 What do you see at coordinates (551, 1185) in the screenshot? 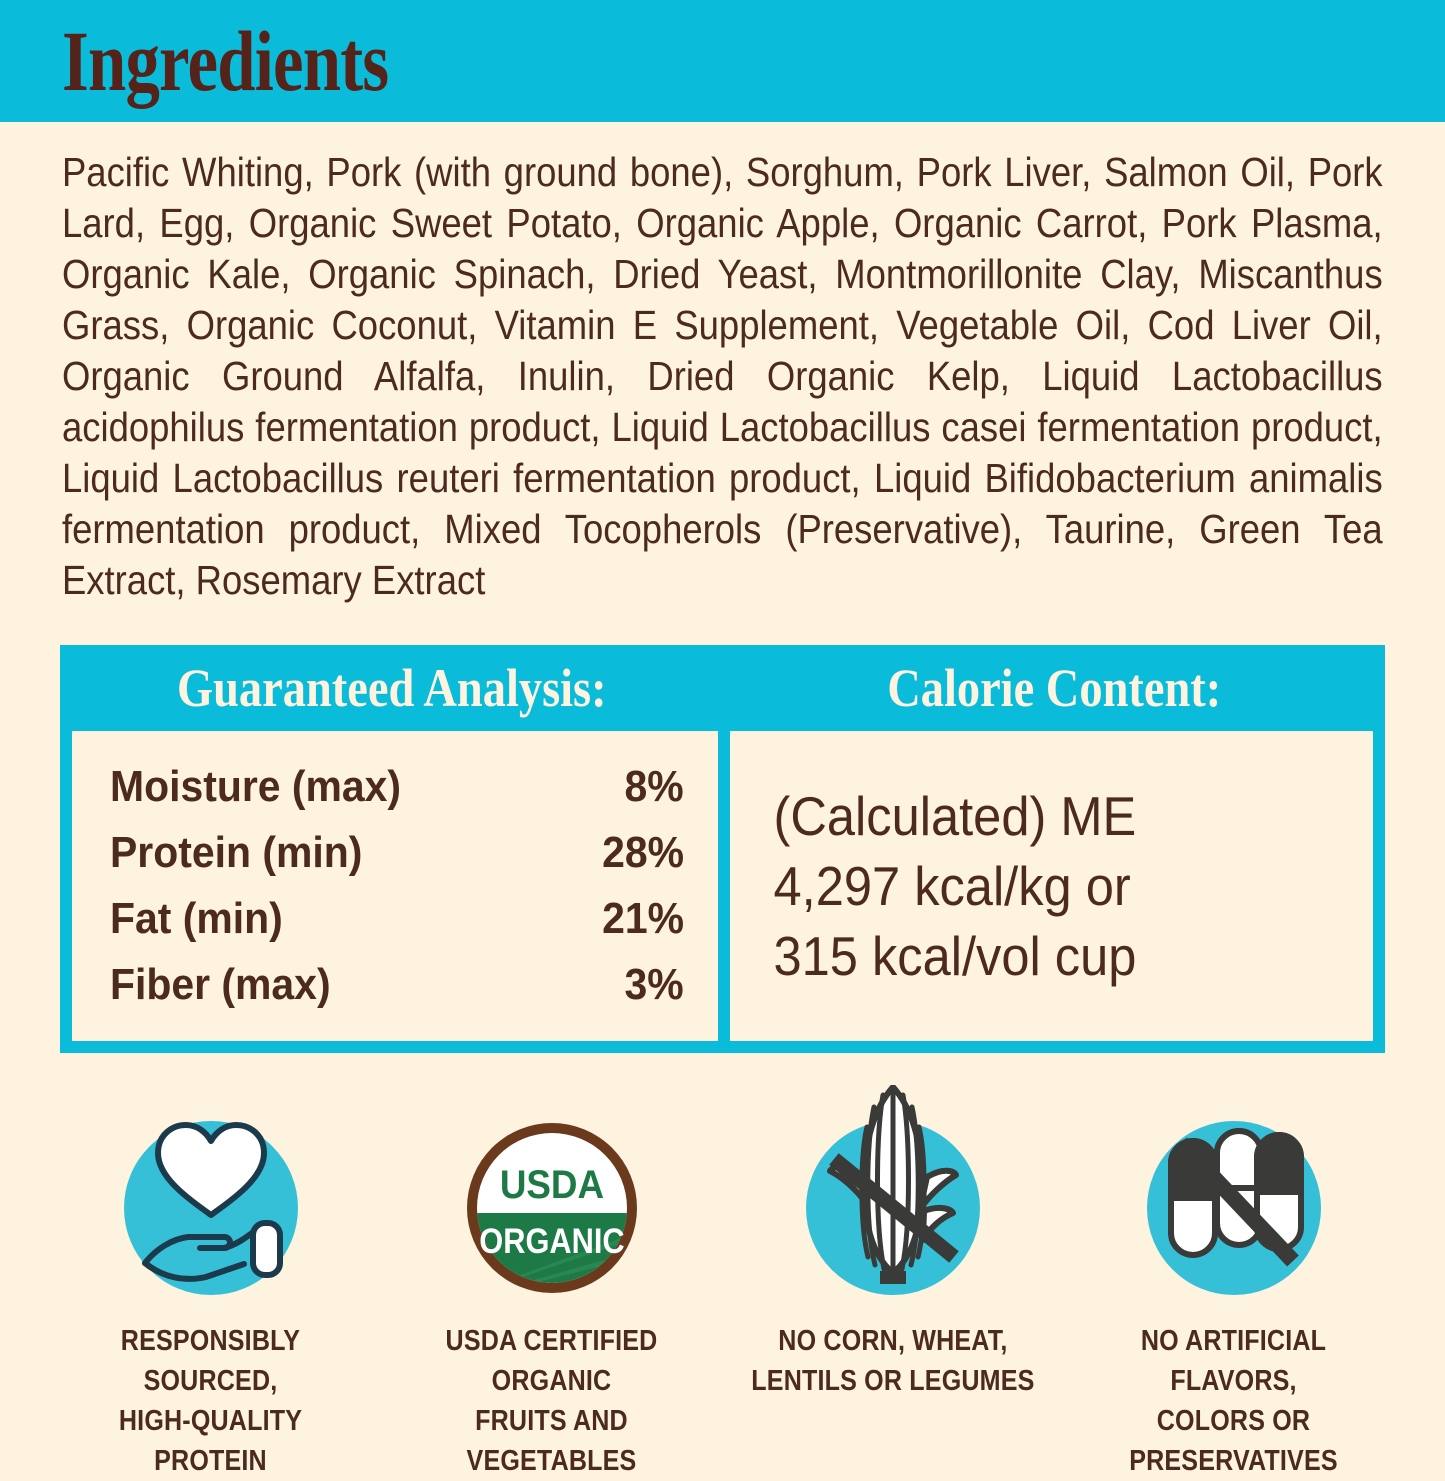
I see `usda-seal-top-text: USDA` at bounding box center [551, 1185].